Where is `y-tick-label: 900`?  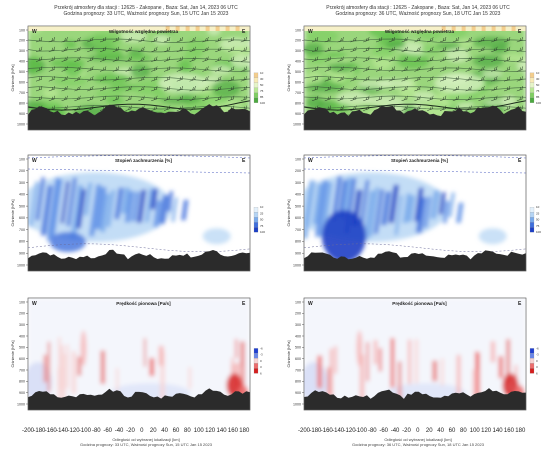
y-tick-label: 900 is located at coordinates (22, 393).